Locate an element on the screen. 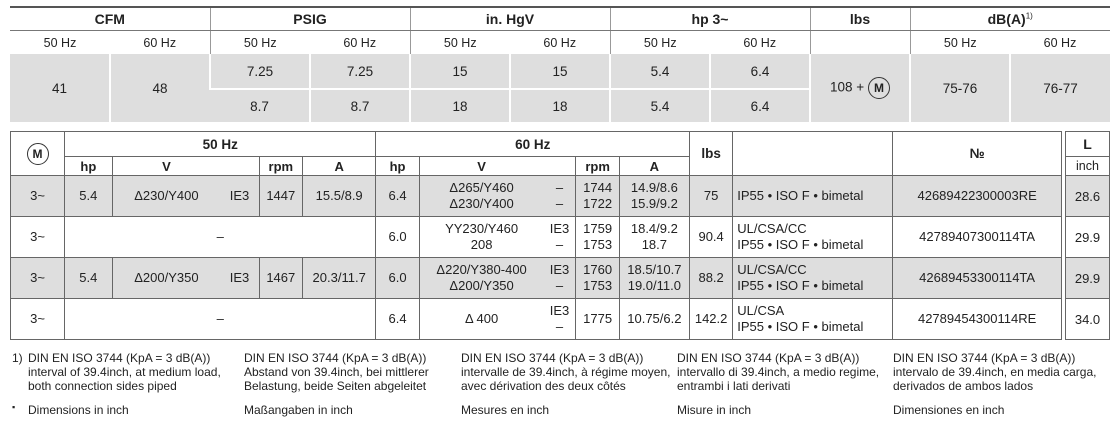  number-header: № is located at coordinates (977, 153).